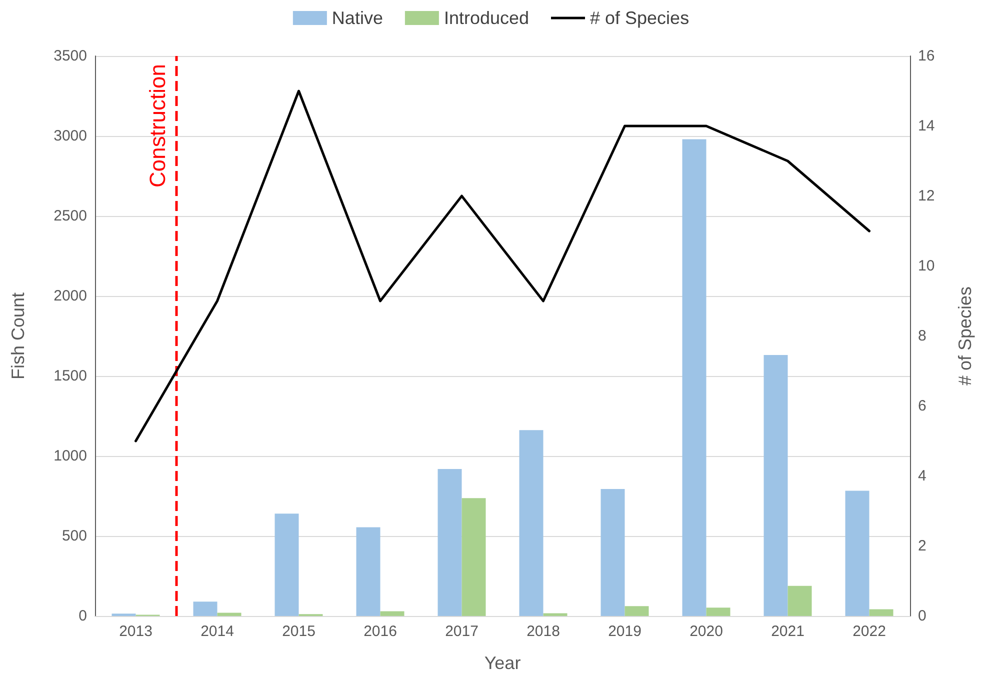 The height and width of the screenshot is (679, 982). I want to click on y2-axis-title: # of Species, so click(965, 336).